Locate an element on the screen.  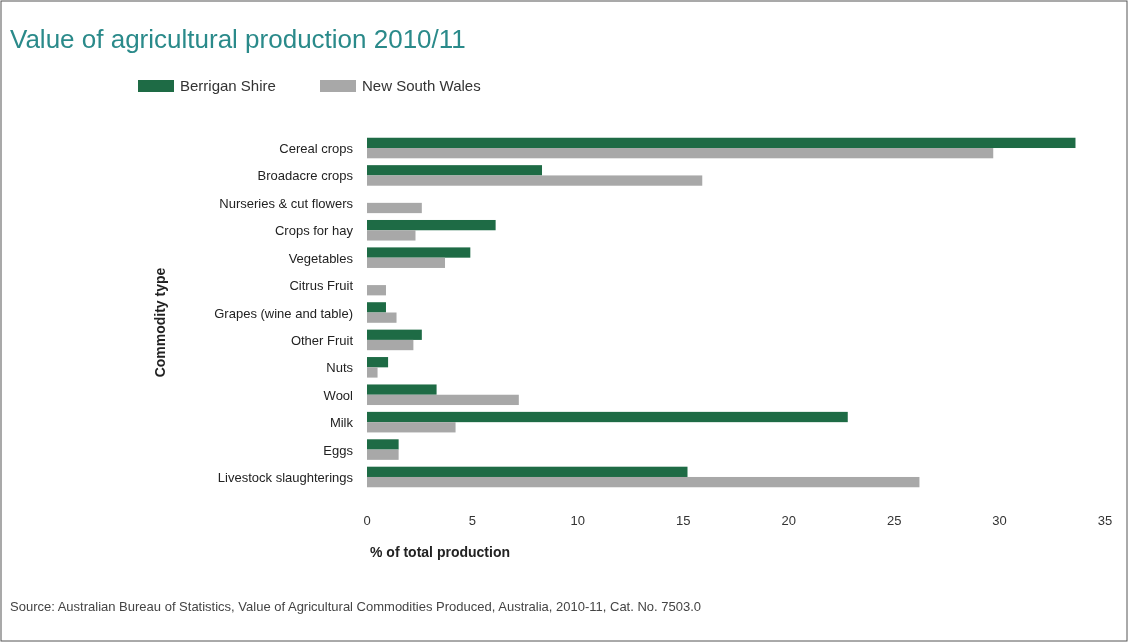
x-tick-label: 0 is located at coordinates (367, 520).